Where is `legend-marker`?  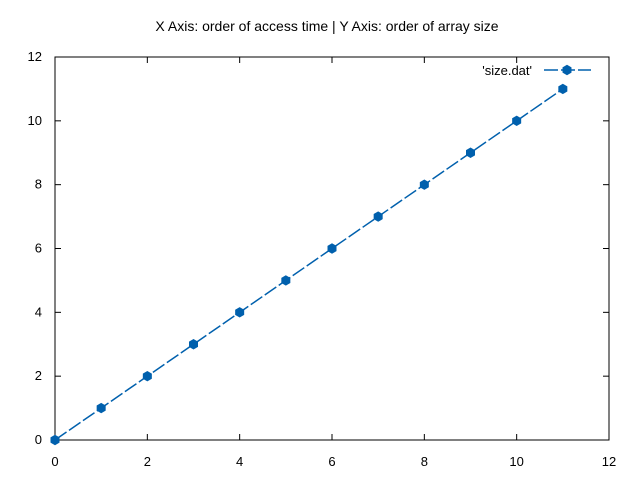
legend-marker is located at coordinates (567, 70).